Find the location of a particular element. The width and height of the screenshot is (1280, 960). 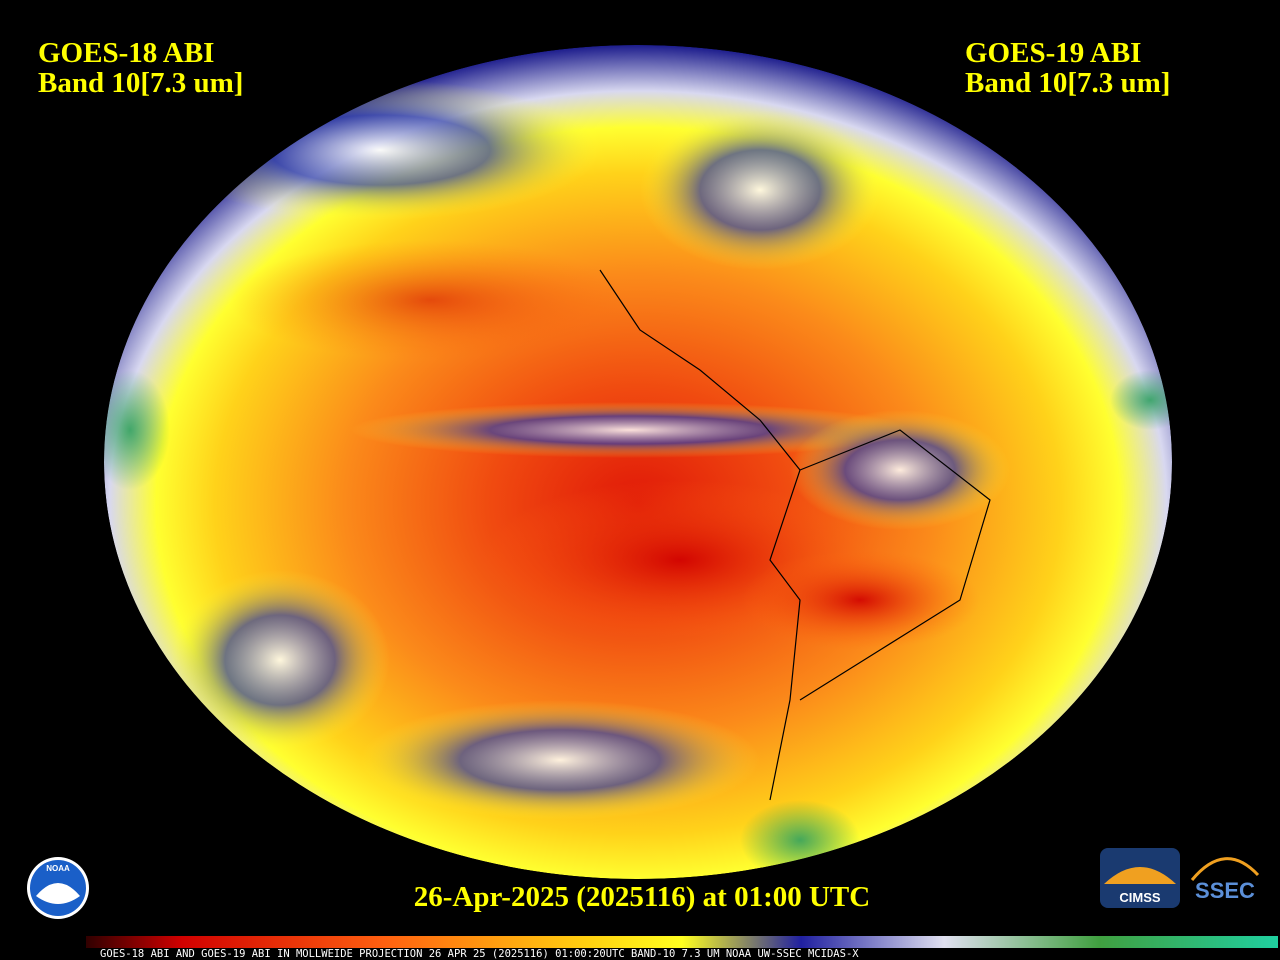

ssec-label: SSEC is located at coordinates (1225, 890).